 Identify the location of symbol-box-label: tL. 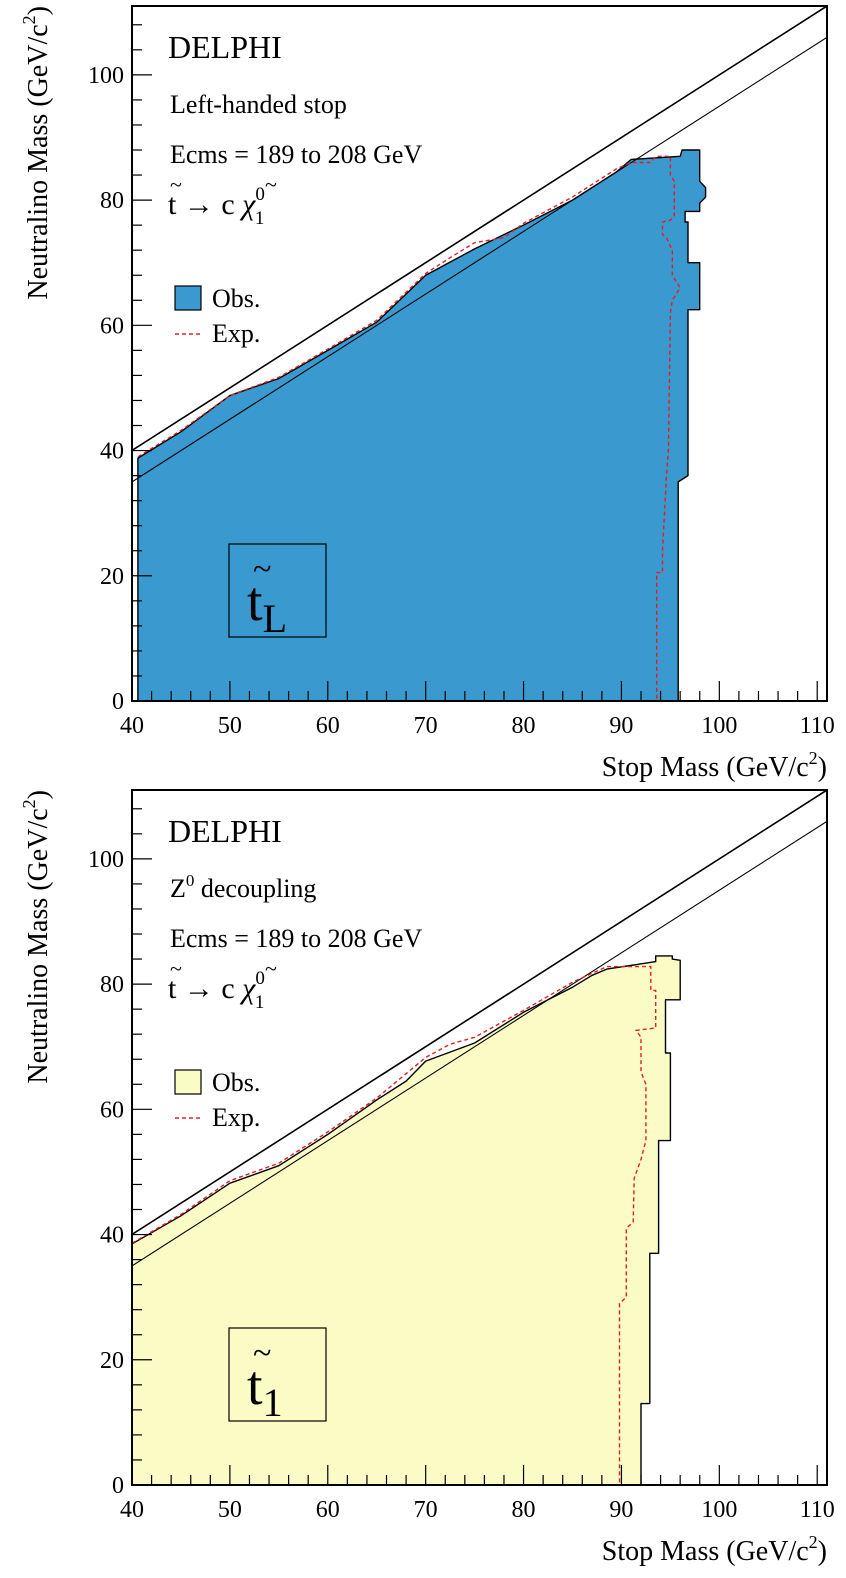
(267, 606).